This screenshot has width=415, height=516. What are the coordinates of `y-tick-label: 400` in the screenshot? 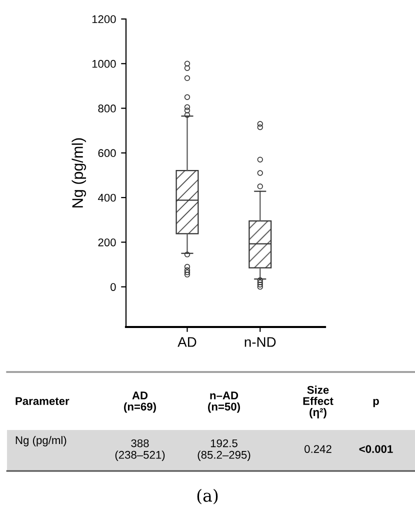 It's located at (107, 198).